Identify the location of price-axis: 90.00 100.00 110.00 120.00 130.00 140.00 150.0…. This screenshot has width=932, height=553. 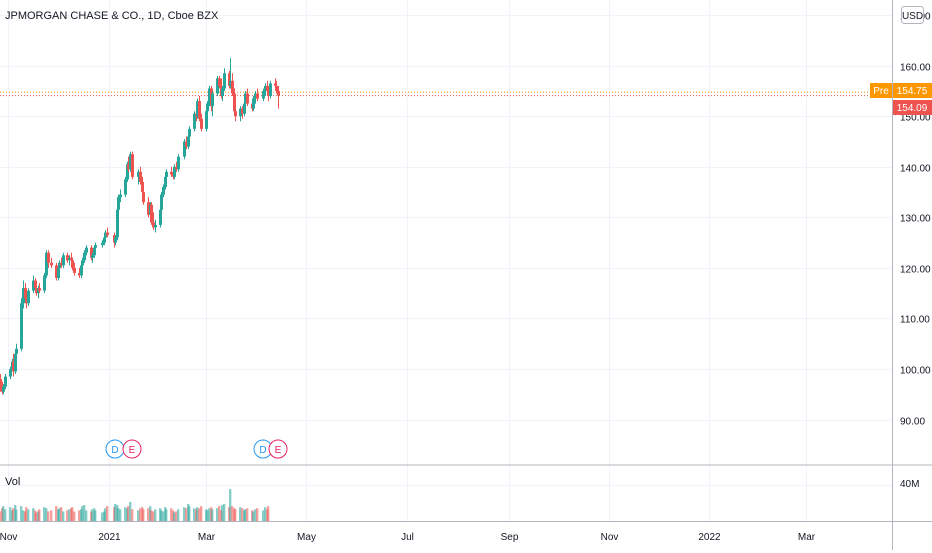
(915, 220).